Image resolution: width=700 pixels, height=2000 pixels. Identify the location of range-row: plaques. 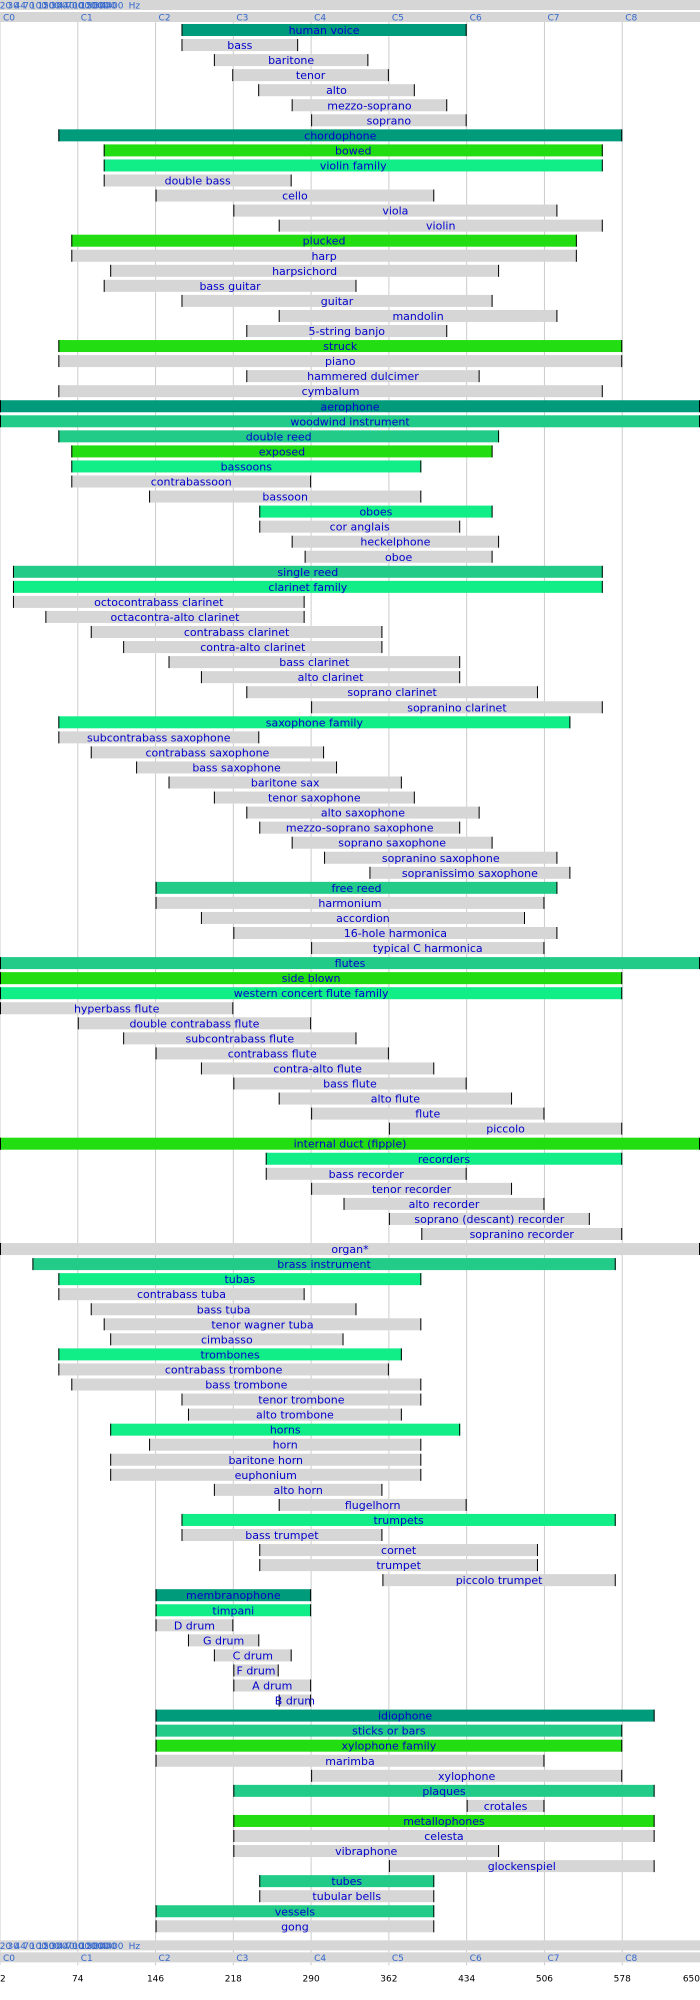
(444, 1791).